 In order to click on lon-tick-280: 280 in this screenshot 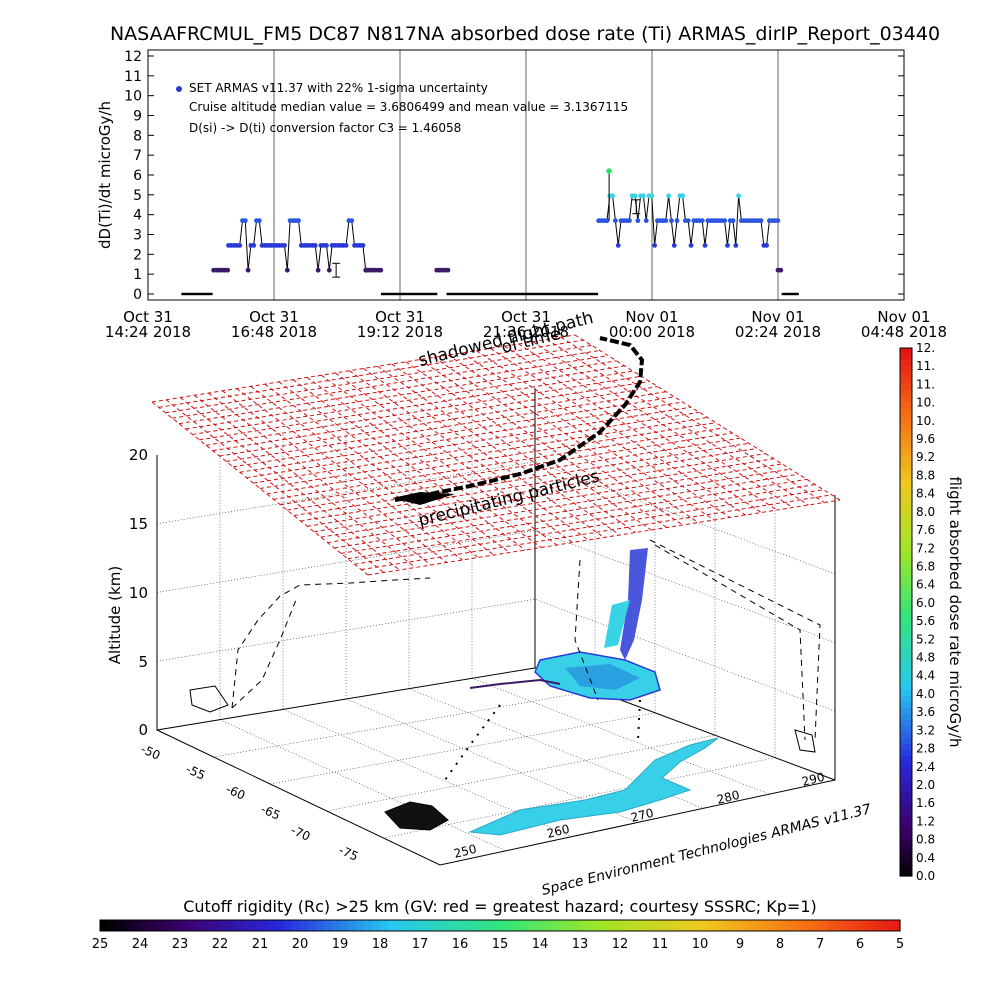, I will do `click(728, 797)`.